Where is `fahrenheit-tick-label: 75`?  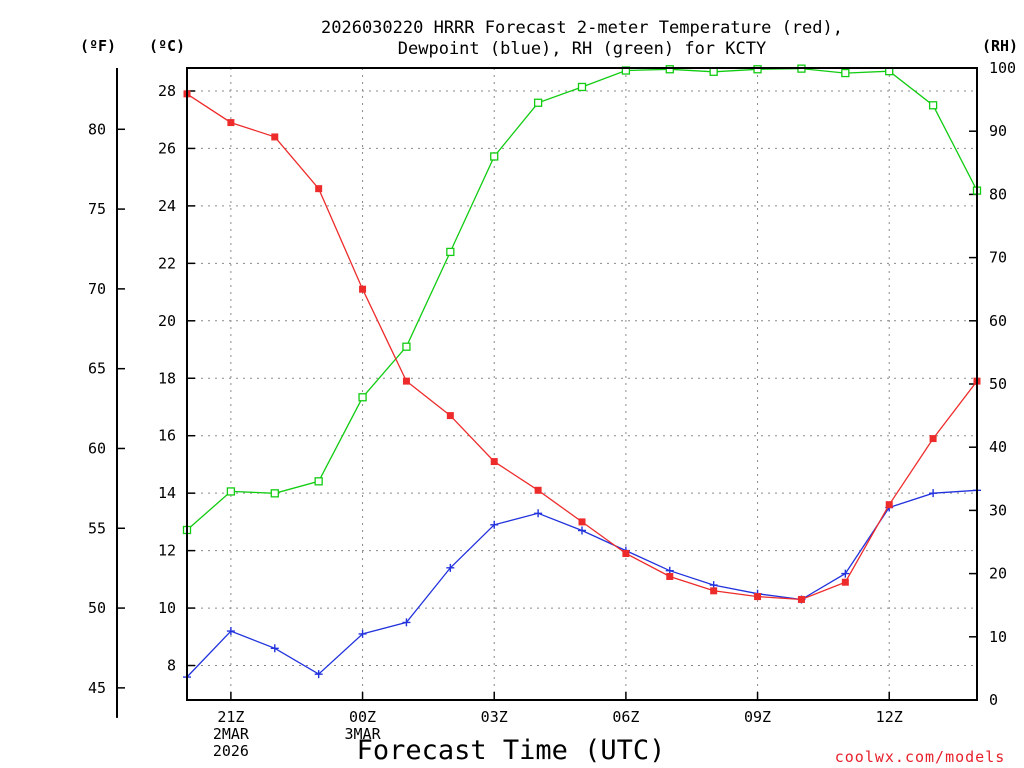 fahrenheit-tick-label: 75 is located at coordinates (97, 209).